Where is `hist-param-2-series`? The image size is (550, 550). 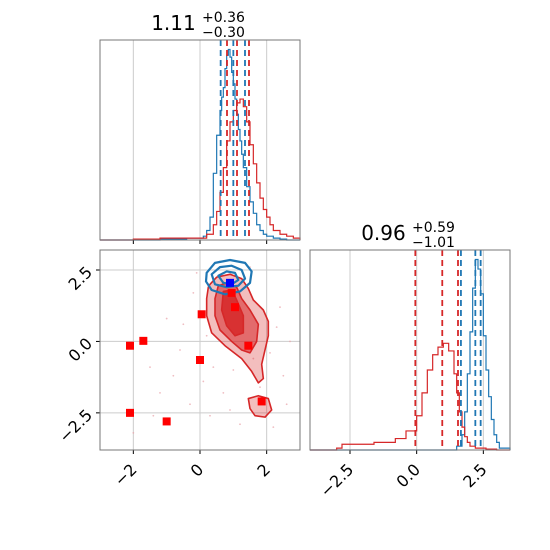
hist-param-2-series is located at coordinates (410, 354).